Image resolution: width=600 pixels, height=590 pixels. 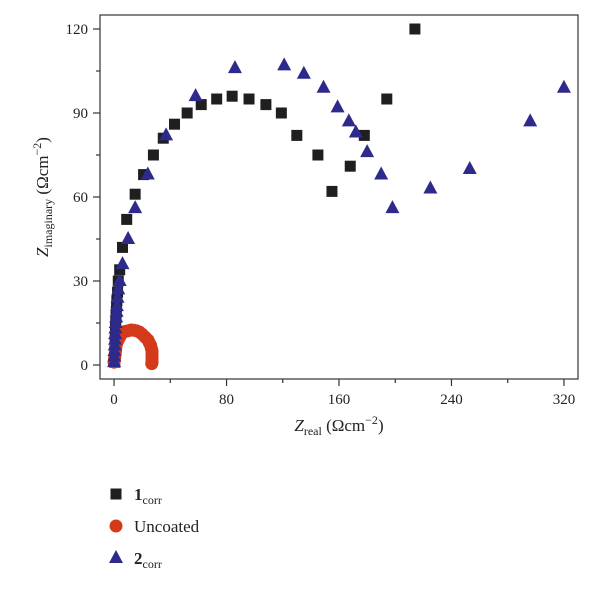 I want to click on legend-label-corr1: 1corr, so click(x=148, y=496).